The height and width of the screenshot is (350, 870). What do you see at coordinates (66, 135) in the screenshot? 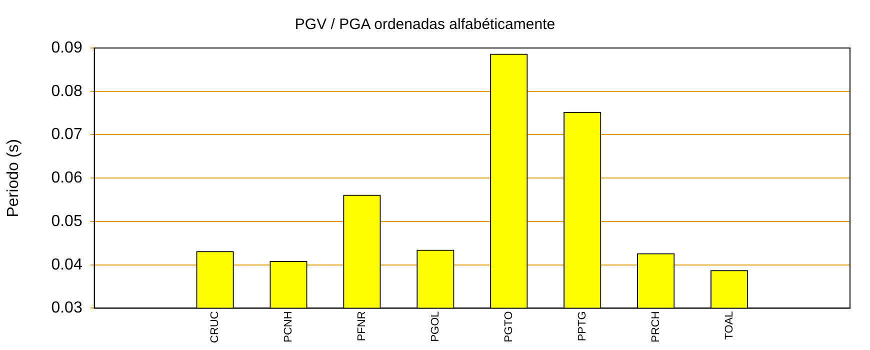
I see `y-tick-label: 0.07` at bounding box center [66, 135].